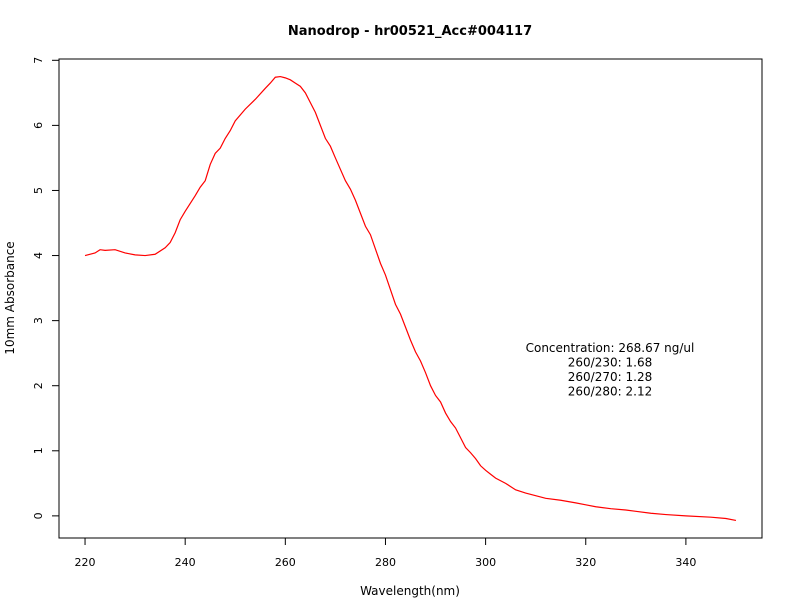 The width and height of the screenshot is (792, 612). What do you see at coordinates (610, 392) in the screenshot?
I see `annotation: 260/280: 2.12` at bounding box center [610, 392].